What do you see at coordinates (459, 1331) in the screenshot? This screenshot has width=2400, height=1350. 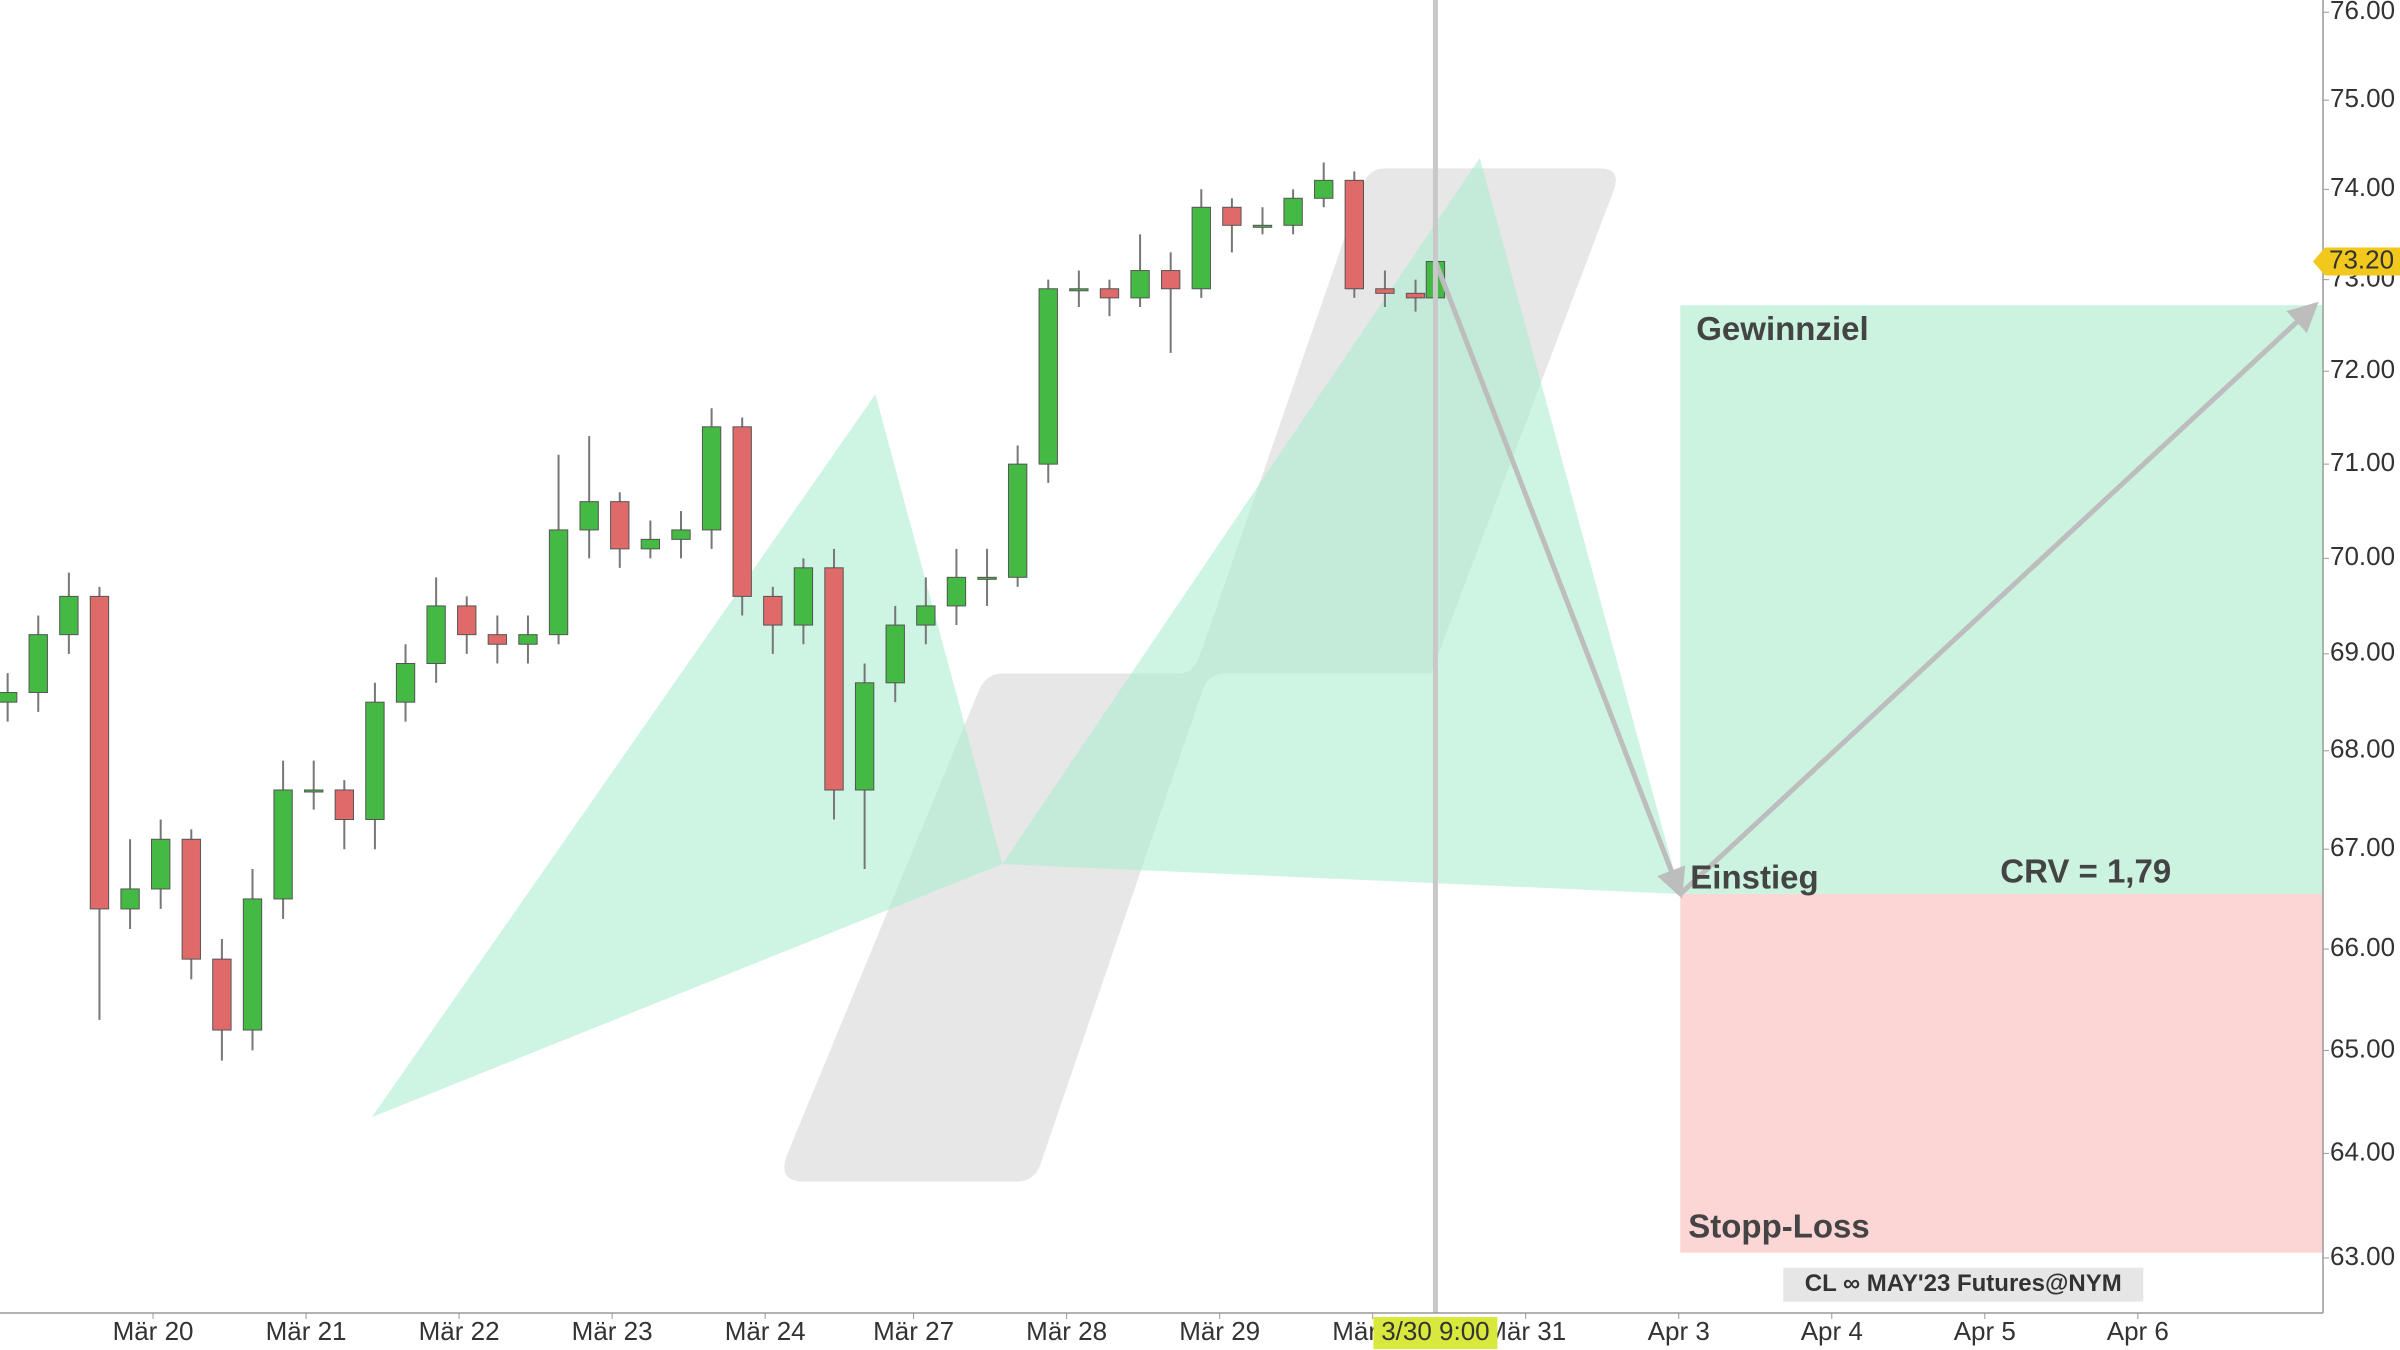 I see `x-tick-label: Mär 22` at bounding box center [459, 1331].